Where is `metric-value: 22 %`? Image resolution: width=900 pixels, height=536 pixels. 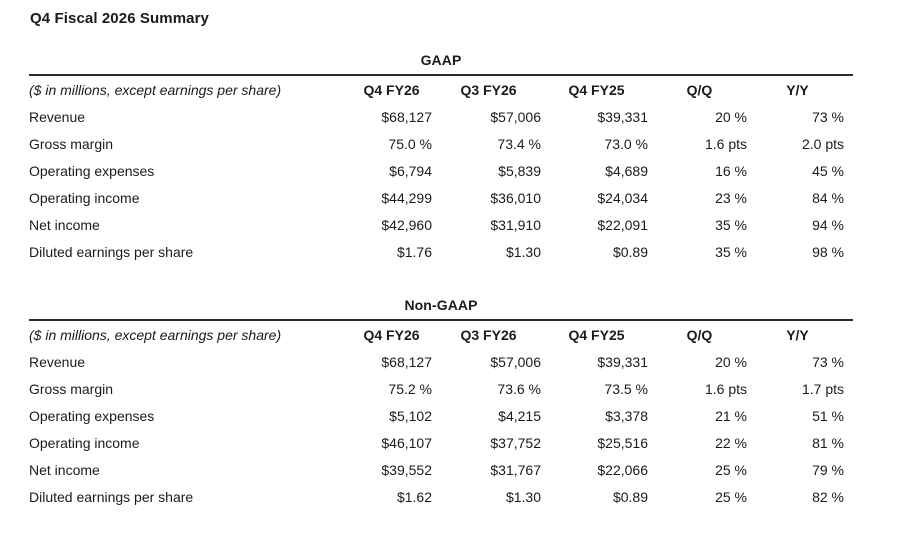 metric-value: 22 % is located at coordinates (731, 442).